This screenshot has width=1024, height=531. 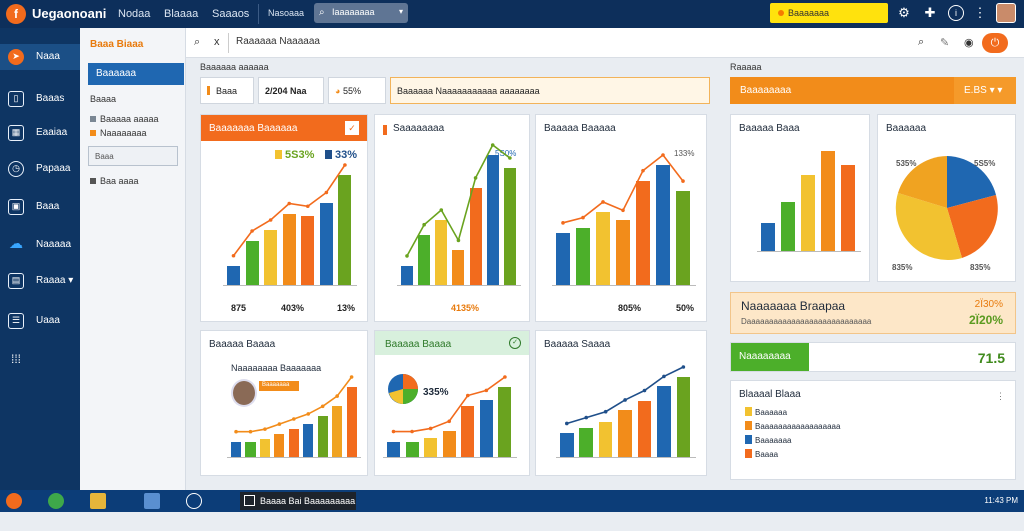 What do you see at coordinates (353, 12) in the screenshot?
I see `search-input: Iaaaaaaaa` at bounding box center [353, 12].